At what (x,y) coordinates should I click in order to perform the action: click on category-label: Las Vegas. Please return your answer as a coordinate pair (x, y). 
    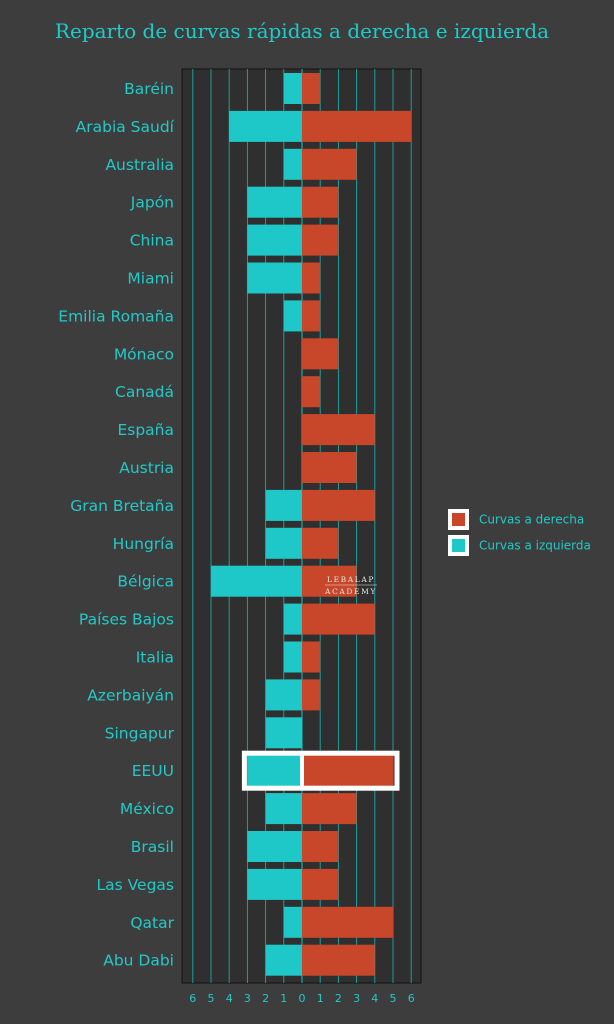
    Looking at the image, I should click on (136, 885).